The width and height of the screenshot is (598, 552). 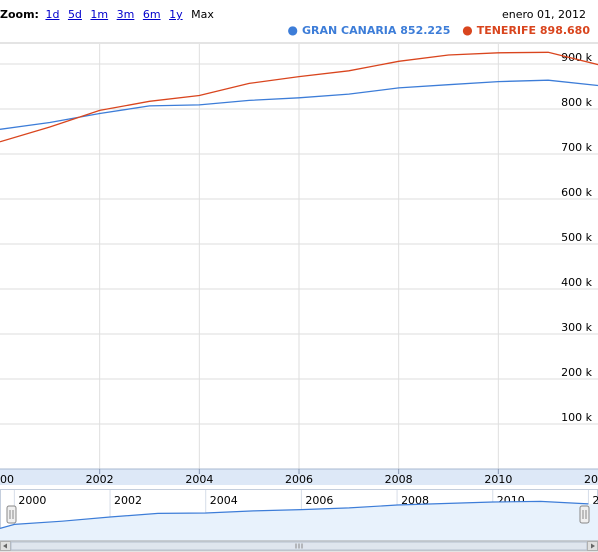 I want to click on zoom-1y-link: 1y, so click(x=176, y=14).